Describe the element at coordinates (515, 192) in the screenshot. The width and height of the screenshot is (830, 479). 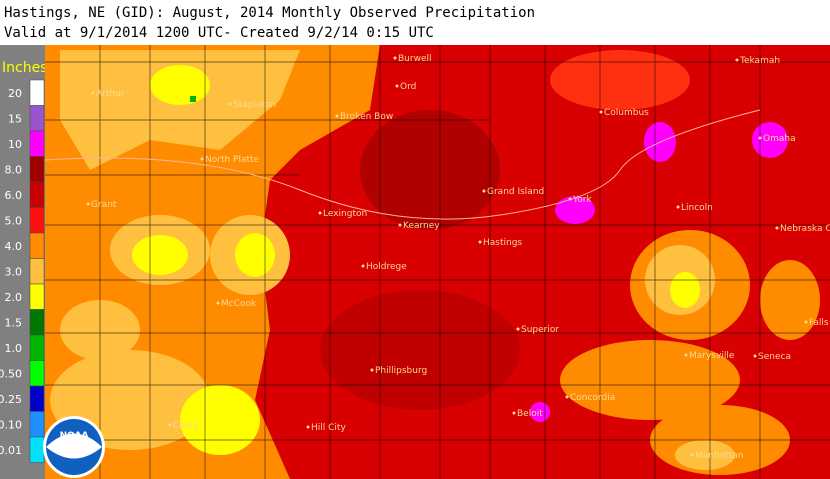
I see `city-label: Grand Island` at that location.